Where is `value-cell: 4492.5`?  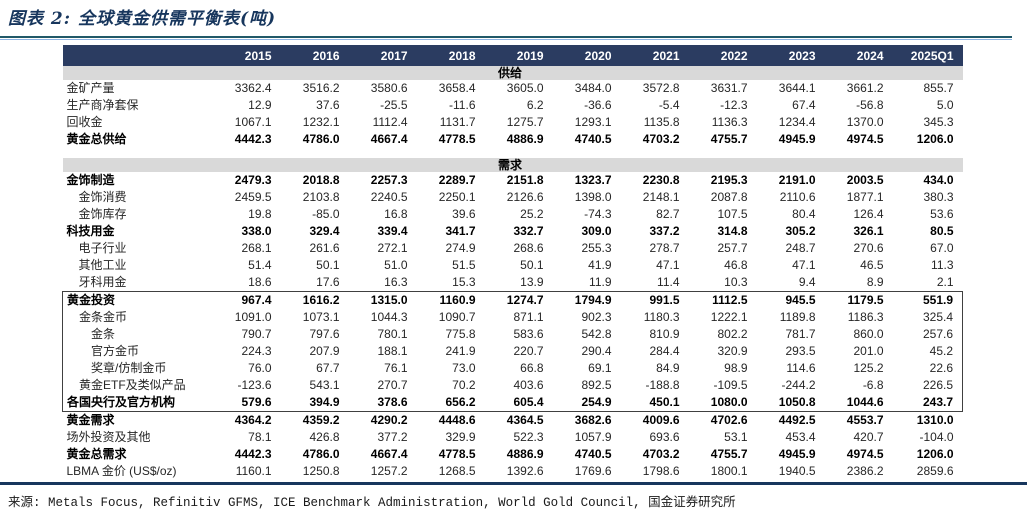
value-cell: 4492.5 is located at coordinates (797, 420).